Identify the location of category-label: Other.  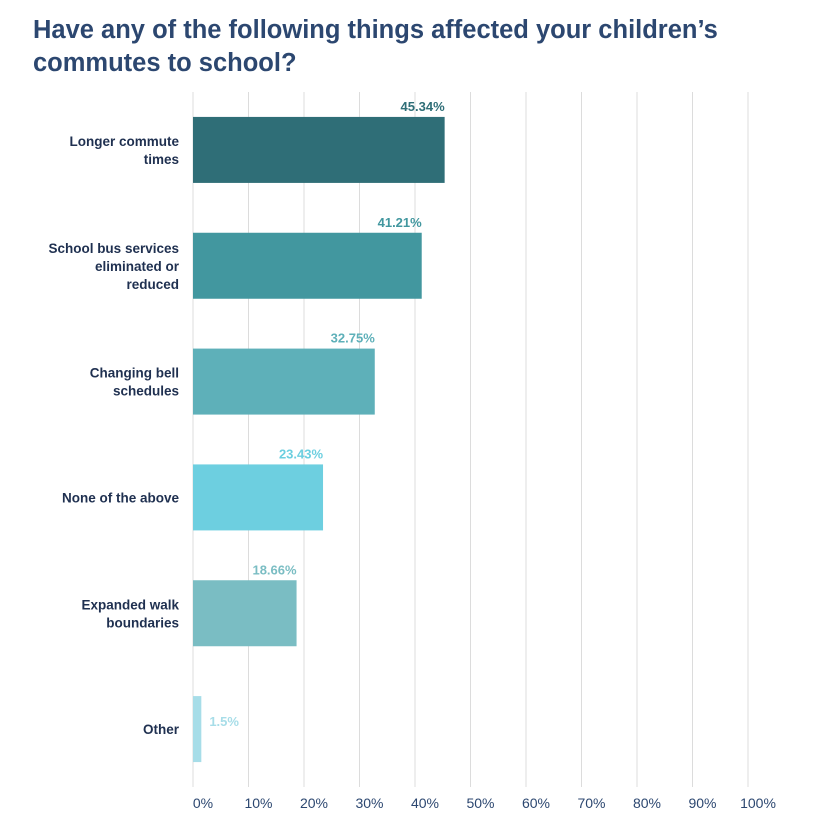
(161, 729).